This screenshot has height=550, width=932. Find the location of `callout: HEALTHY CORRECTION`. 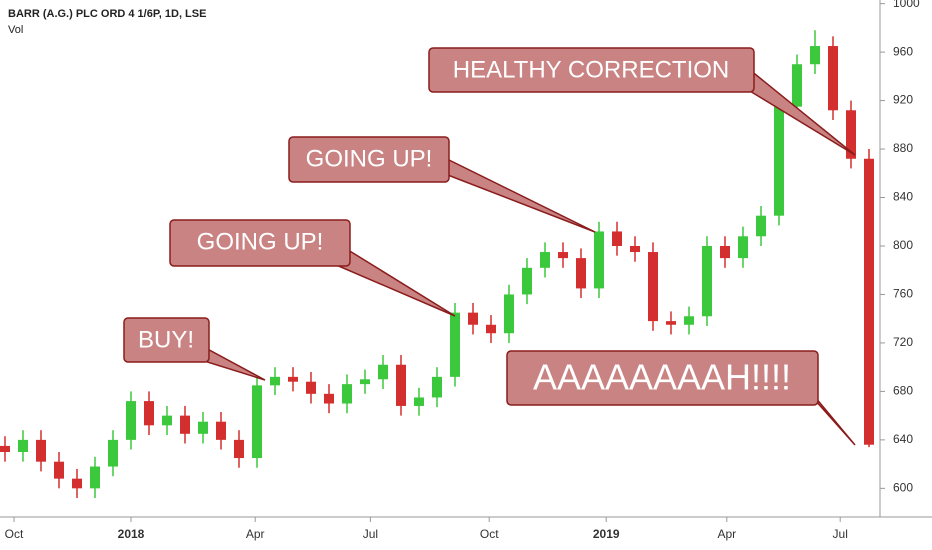

callout: HEALTHY CORRECTION is located at coordinates (642, 101).